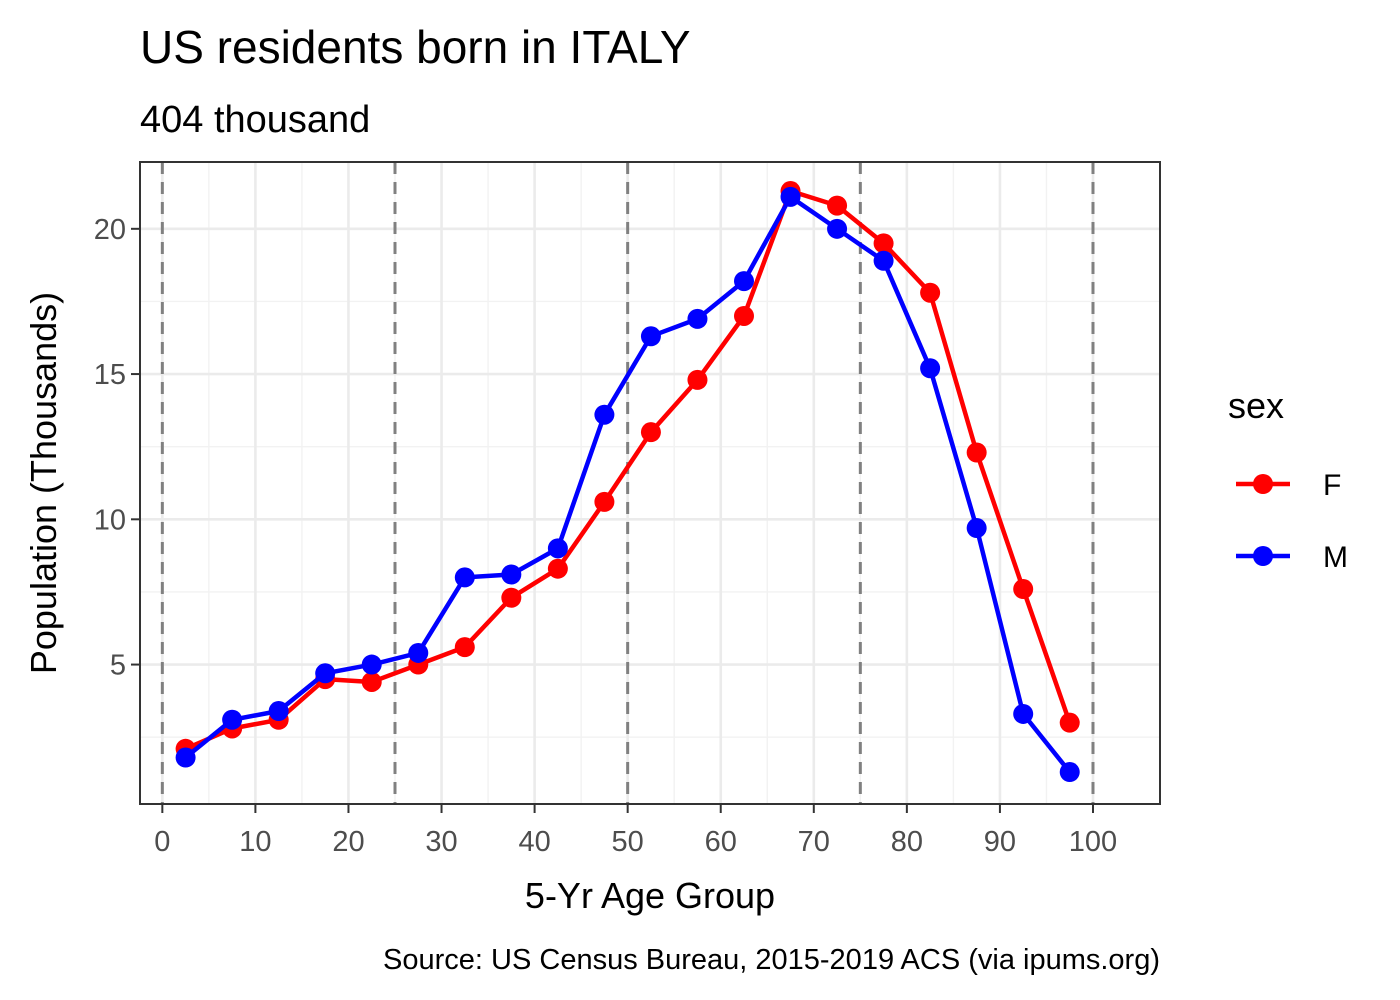 Image resolution: width=1400 pixels, height=1000 pixels. Describe the element at coordinates (628, 842) in the screenshot. I see `x-tick-label: 50` at that location.